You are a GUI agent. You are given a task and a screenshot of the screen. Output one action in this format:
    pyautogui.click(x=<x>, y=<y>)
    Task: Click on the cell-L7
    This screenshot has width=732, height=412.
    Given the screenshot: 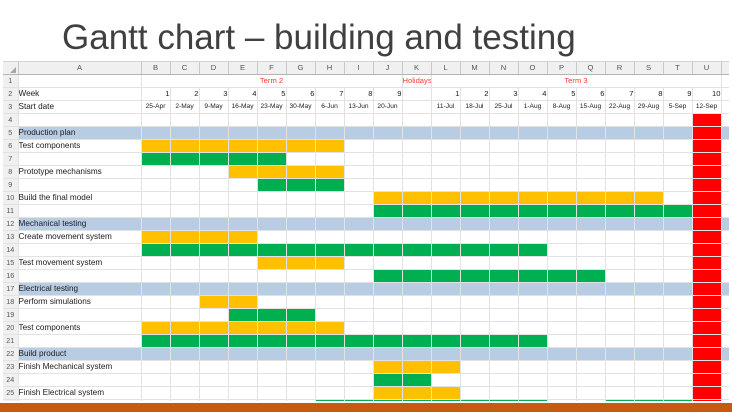 What is the action you would take?
    pyautogui.click(x=446, y=159)
    